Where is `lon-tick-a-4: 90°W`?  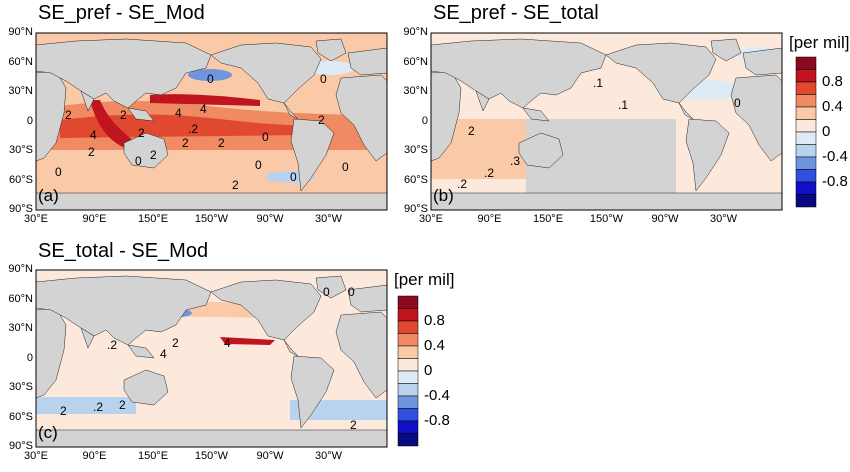
lon-tick-a-4: 90°W is located at coordinates (270, 219).